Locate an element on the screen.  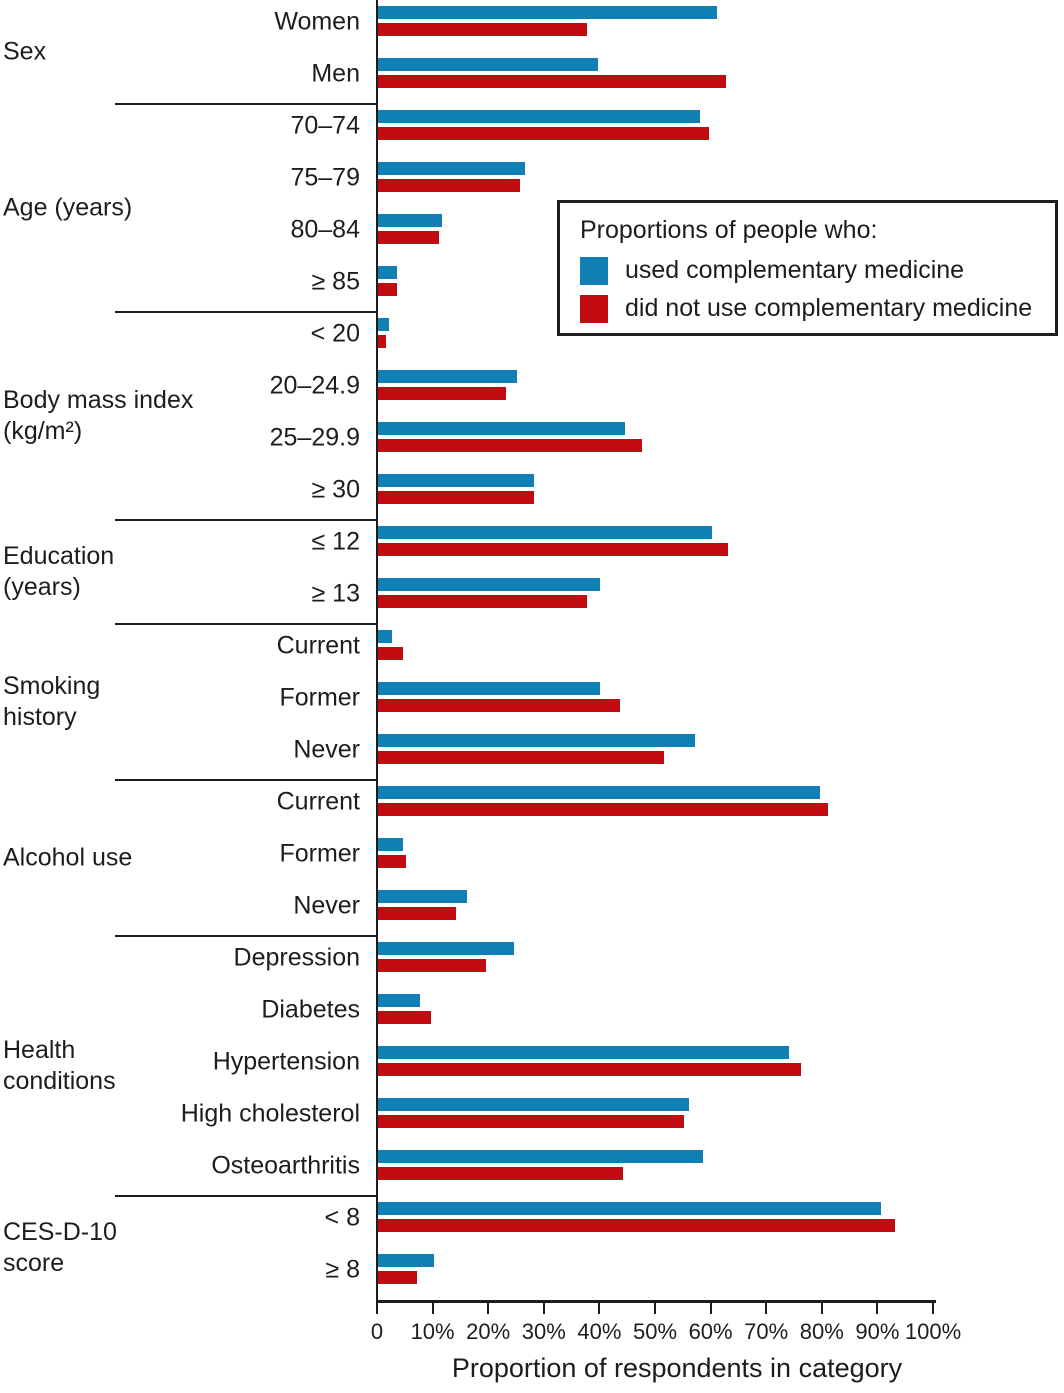
group-label-line: score is located at coordinates (34, 1263).